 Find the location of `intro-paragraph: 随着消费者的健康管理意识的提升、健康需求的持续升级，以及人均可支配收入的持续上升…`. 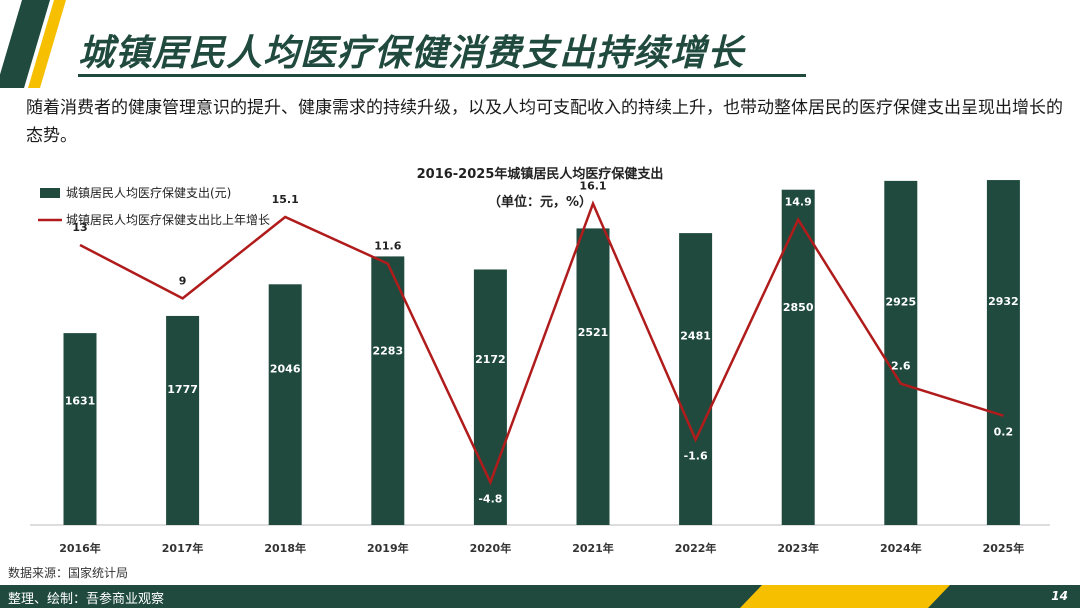

intro-paragraph: 随着消费者的健康管理意识的提升、健康需求的持续升级，以及人均可支配收入的持续上升… is located at coordinates (544, 122).